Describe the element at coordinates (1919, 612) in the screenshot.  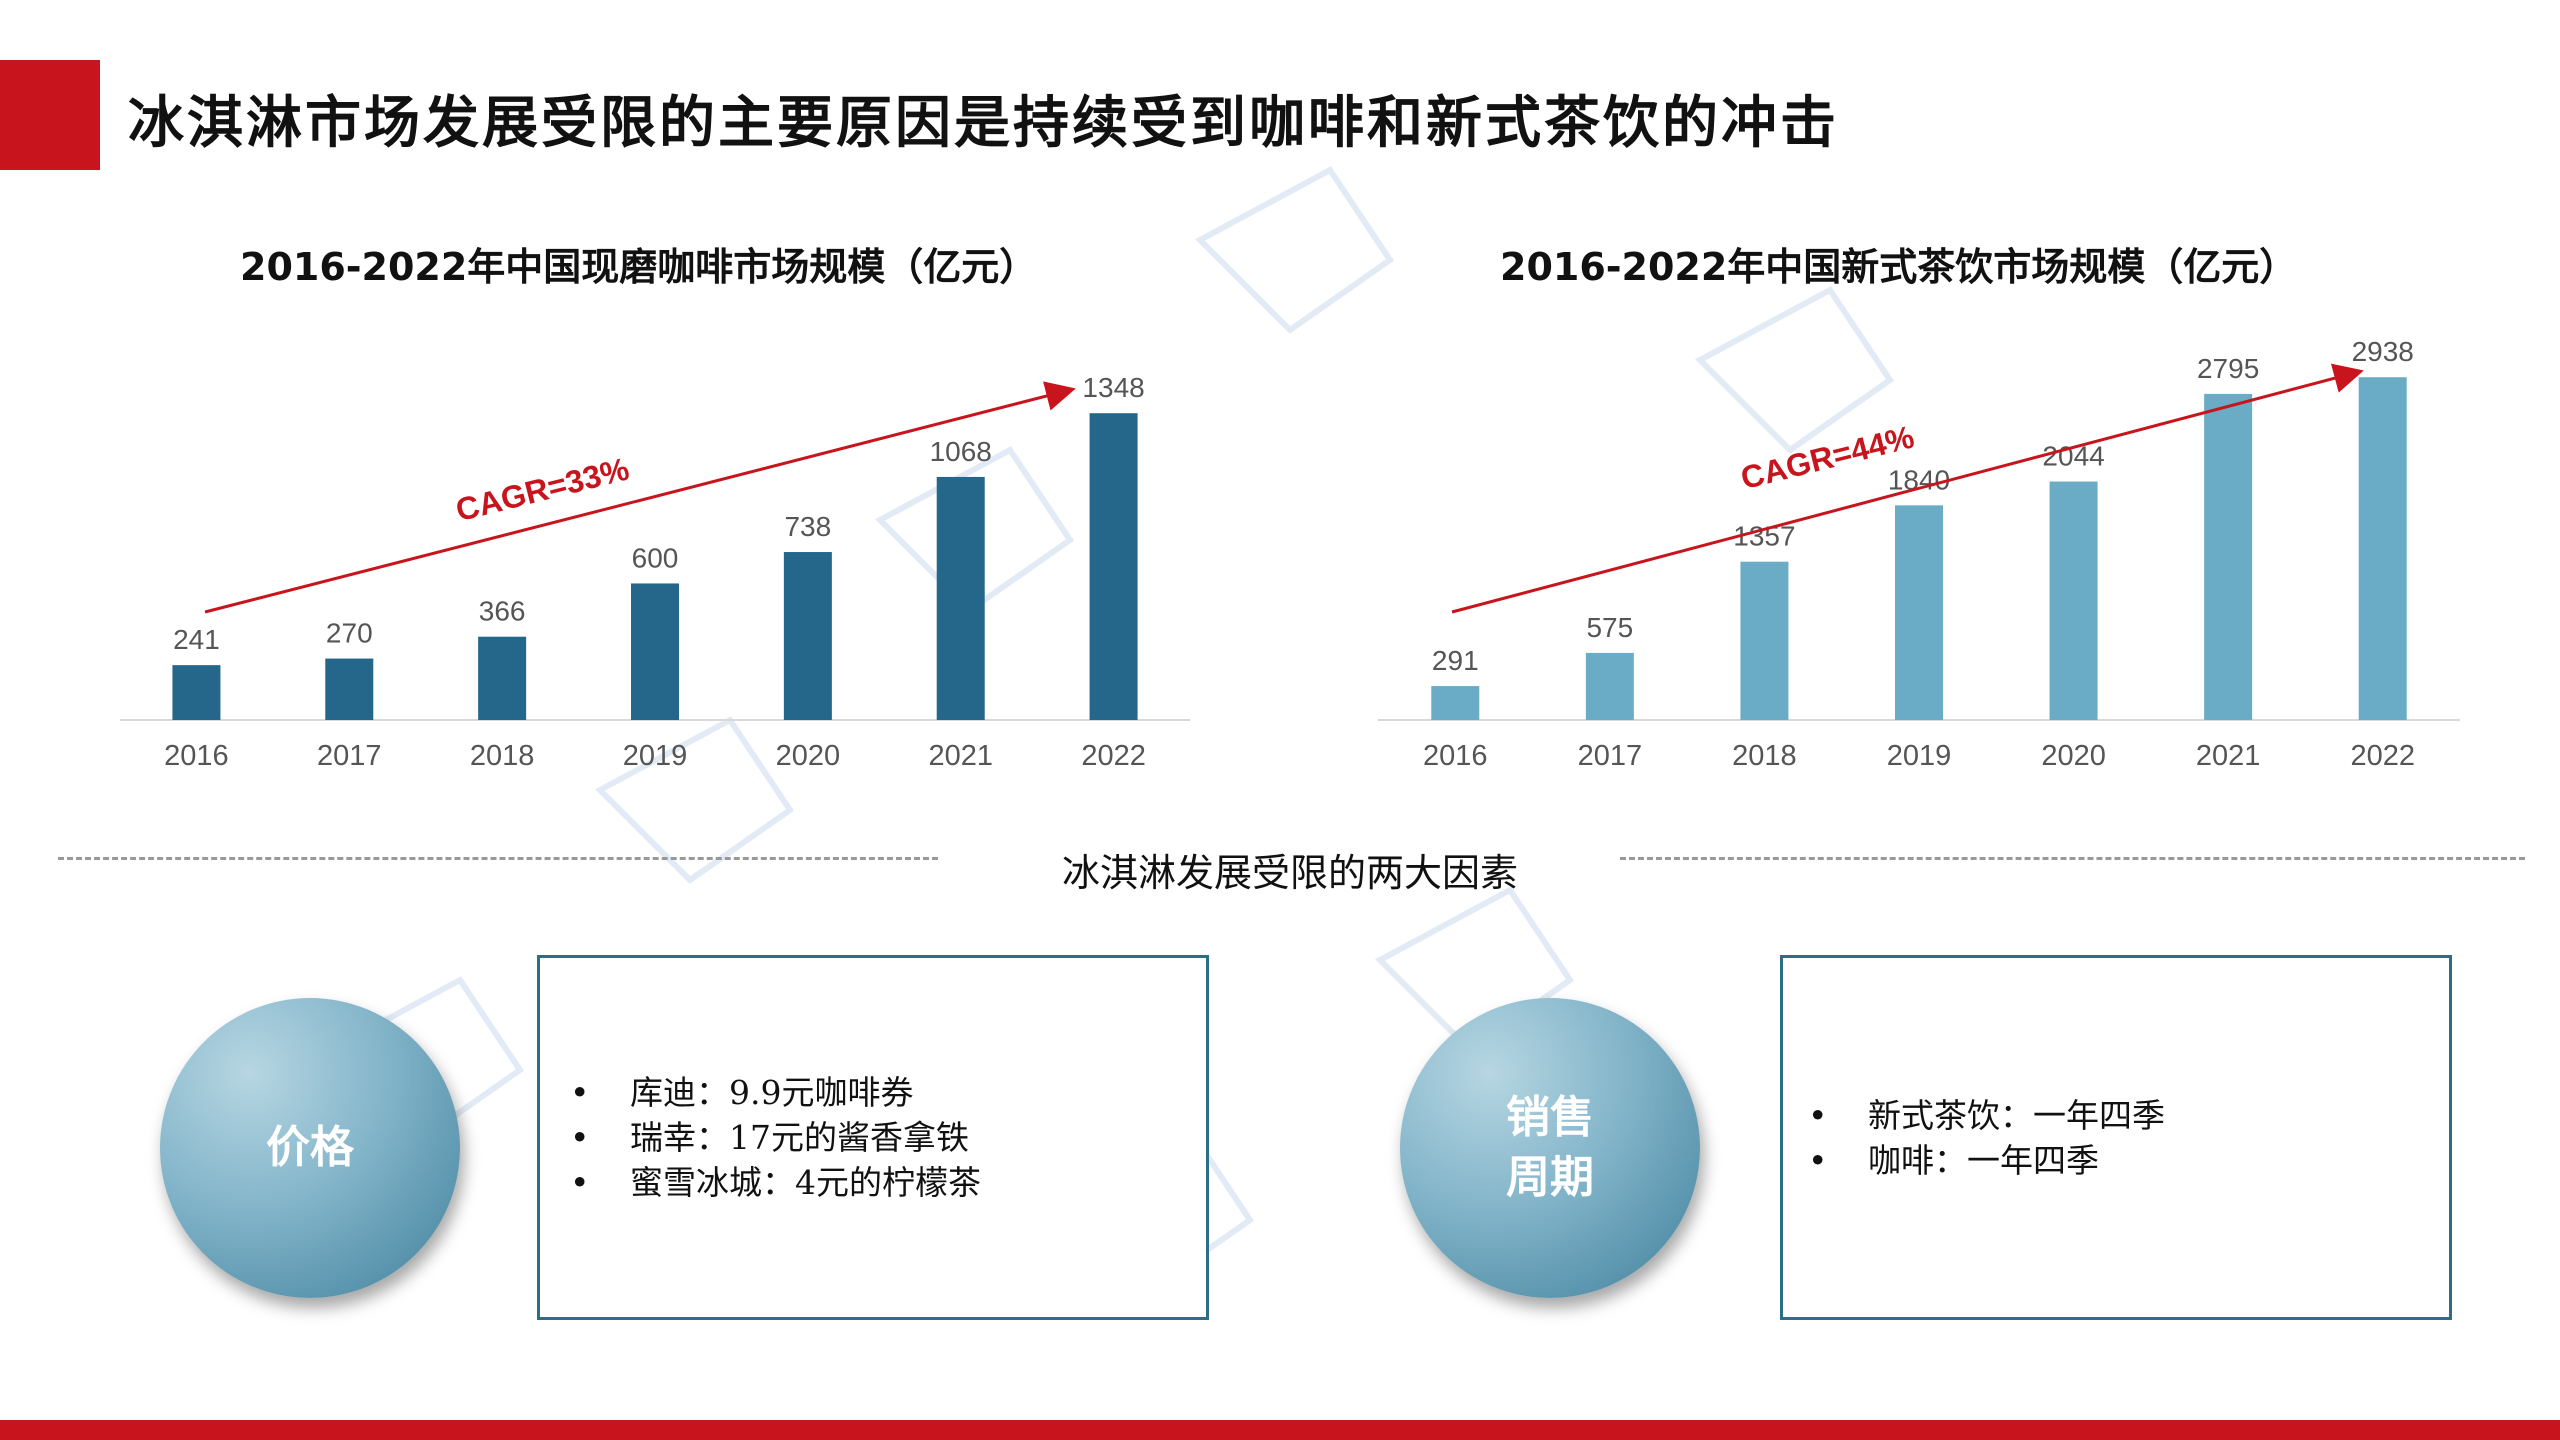
I see `tea-bar-2019` at that location.